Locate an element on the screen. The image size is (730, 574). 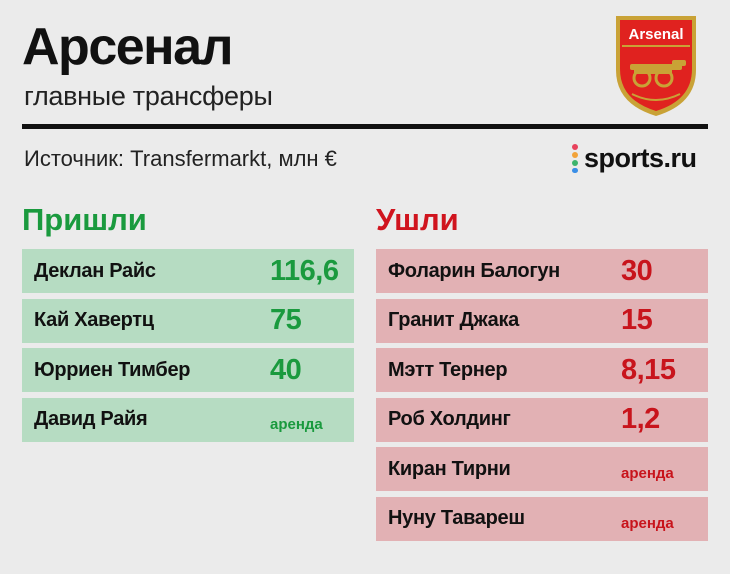
incoming-row: Давид Райя аренда is located at coordinates (188, 419).